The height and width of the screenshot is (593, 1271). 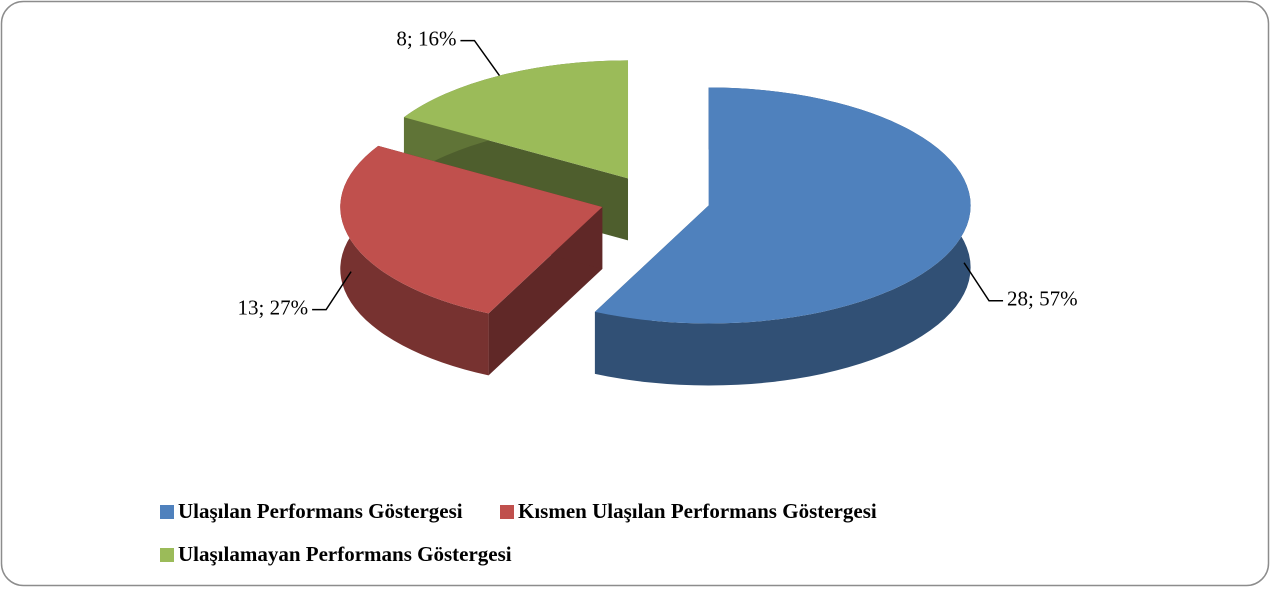 I want to click on legend-label: Ulaşılamayan Performans Göstergesi, so click(x=345, y=554).